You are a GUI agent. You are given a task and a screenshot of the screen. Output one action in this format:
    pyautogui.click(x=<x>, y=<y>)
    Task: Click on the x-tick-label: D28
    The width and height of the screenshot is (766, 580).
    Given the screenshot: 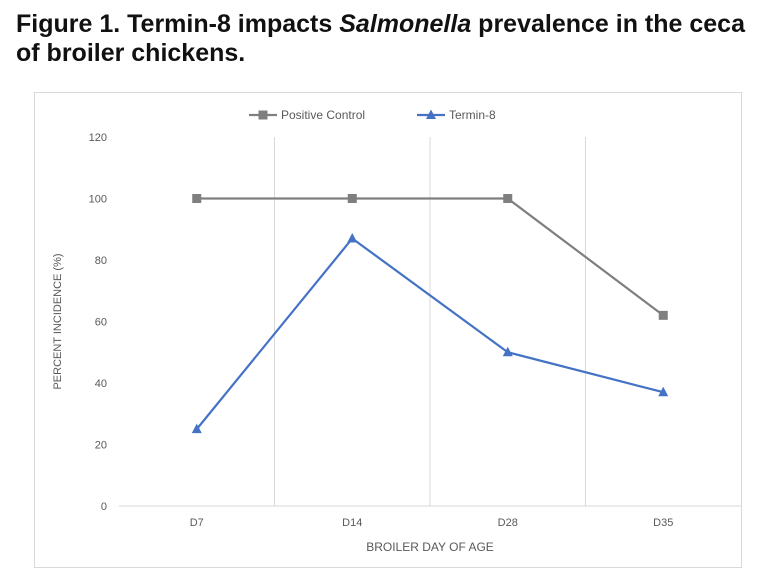 What is the action you would take?
    pyautogui.click(x=508, y=523)
    